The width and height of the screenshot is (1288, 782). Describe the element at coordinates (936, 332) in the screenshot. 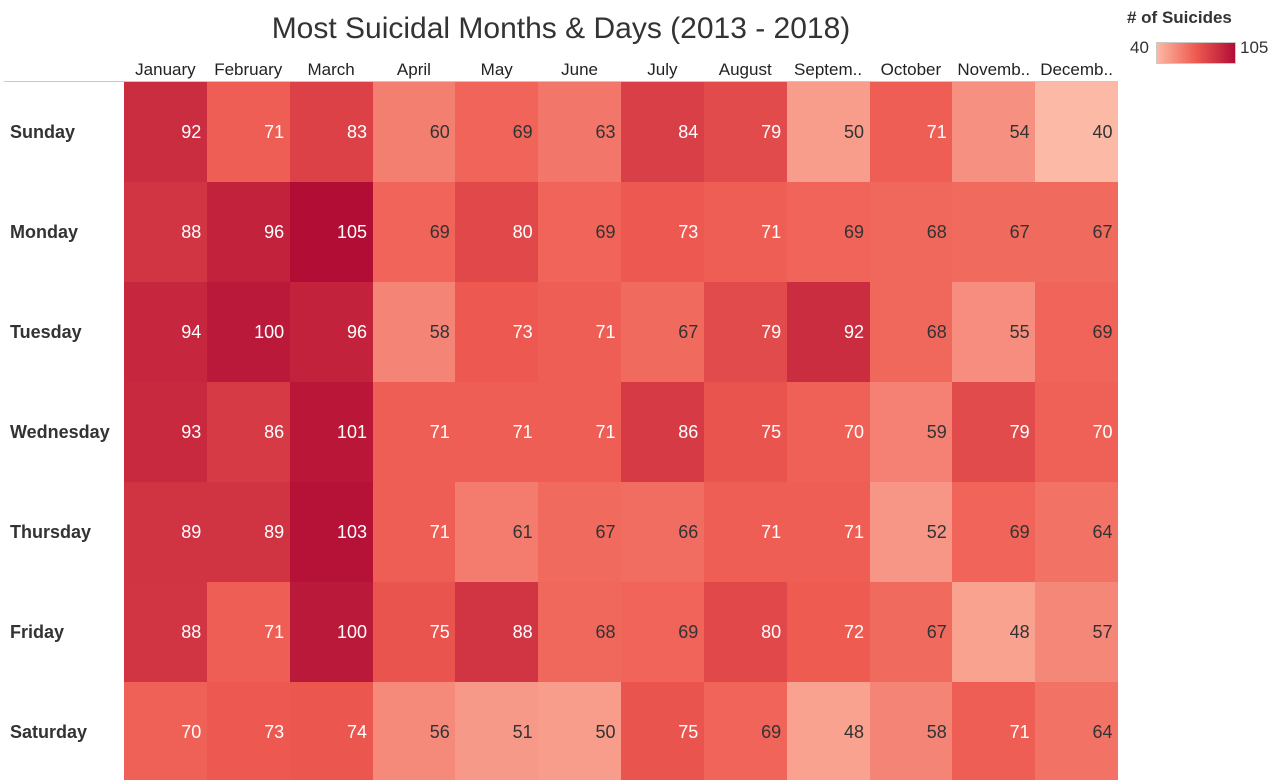

I see `cell-value-label: 68` at that location.